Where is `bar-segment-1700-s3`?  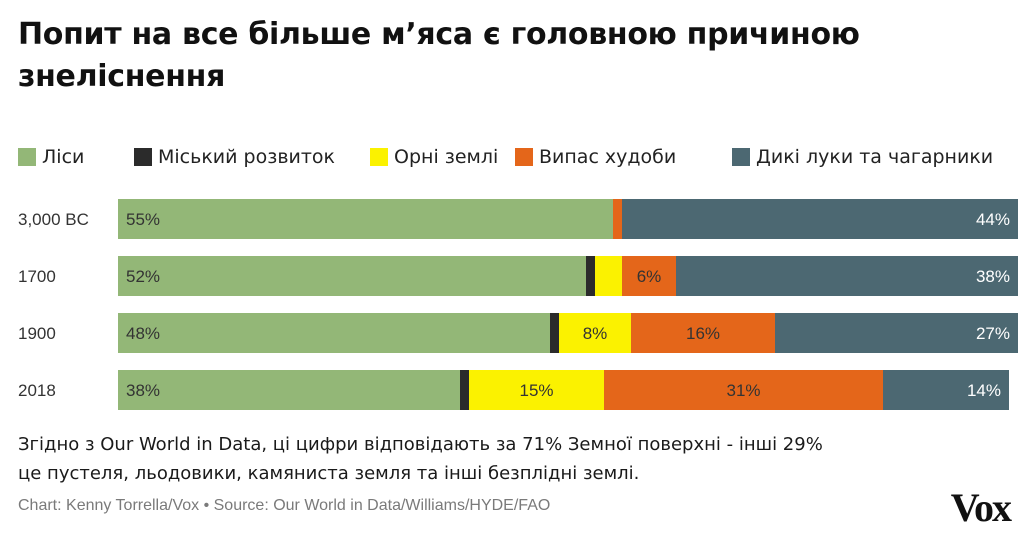
bar-segment-1700-s3 is located at coordinates (649, 276).